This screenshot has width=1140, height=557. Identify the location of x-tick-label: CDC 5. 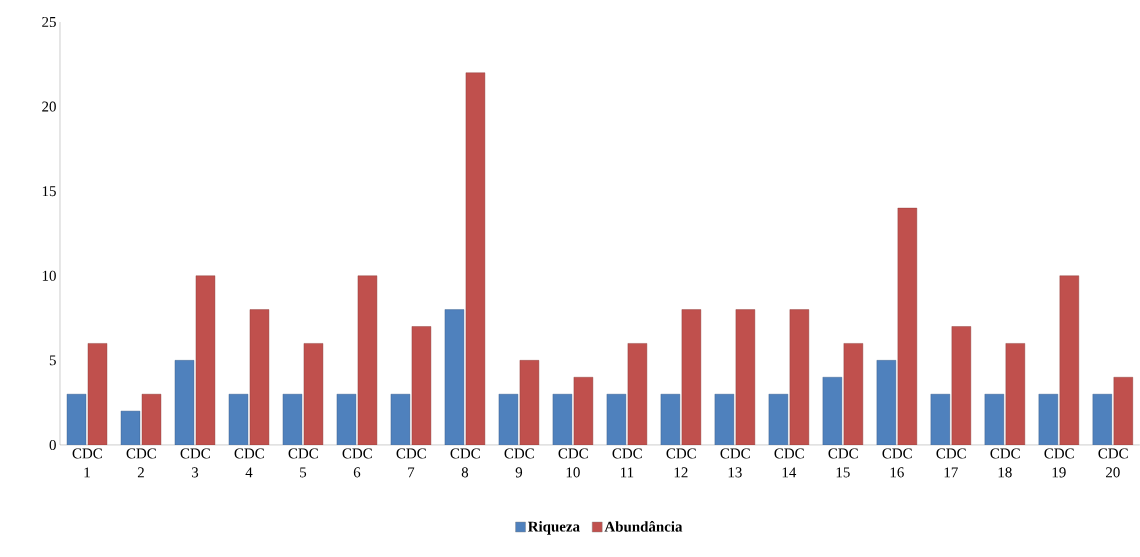
(303, 463).